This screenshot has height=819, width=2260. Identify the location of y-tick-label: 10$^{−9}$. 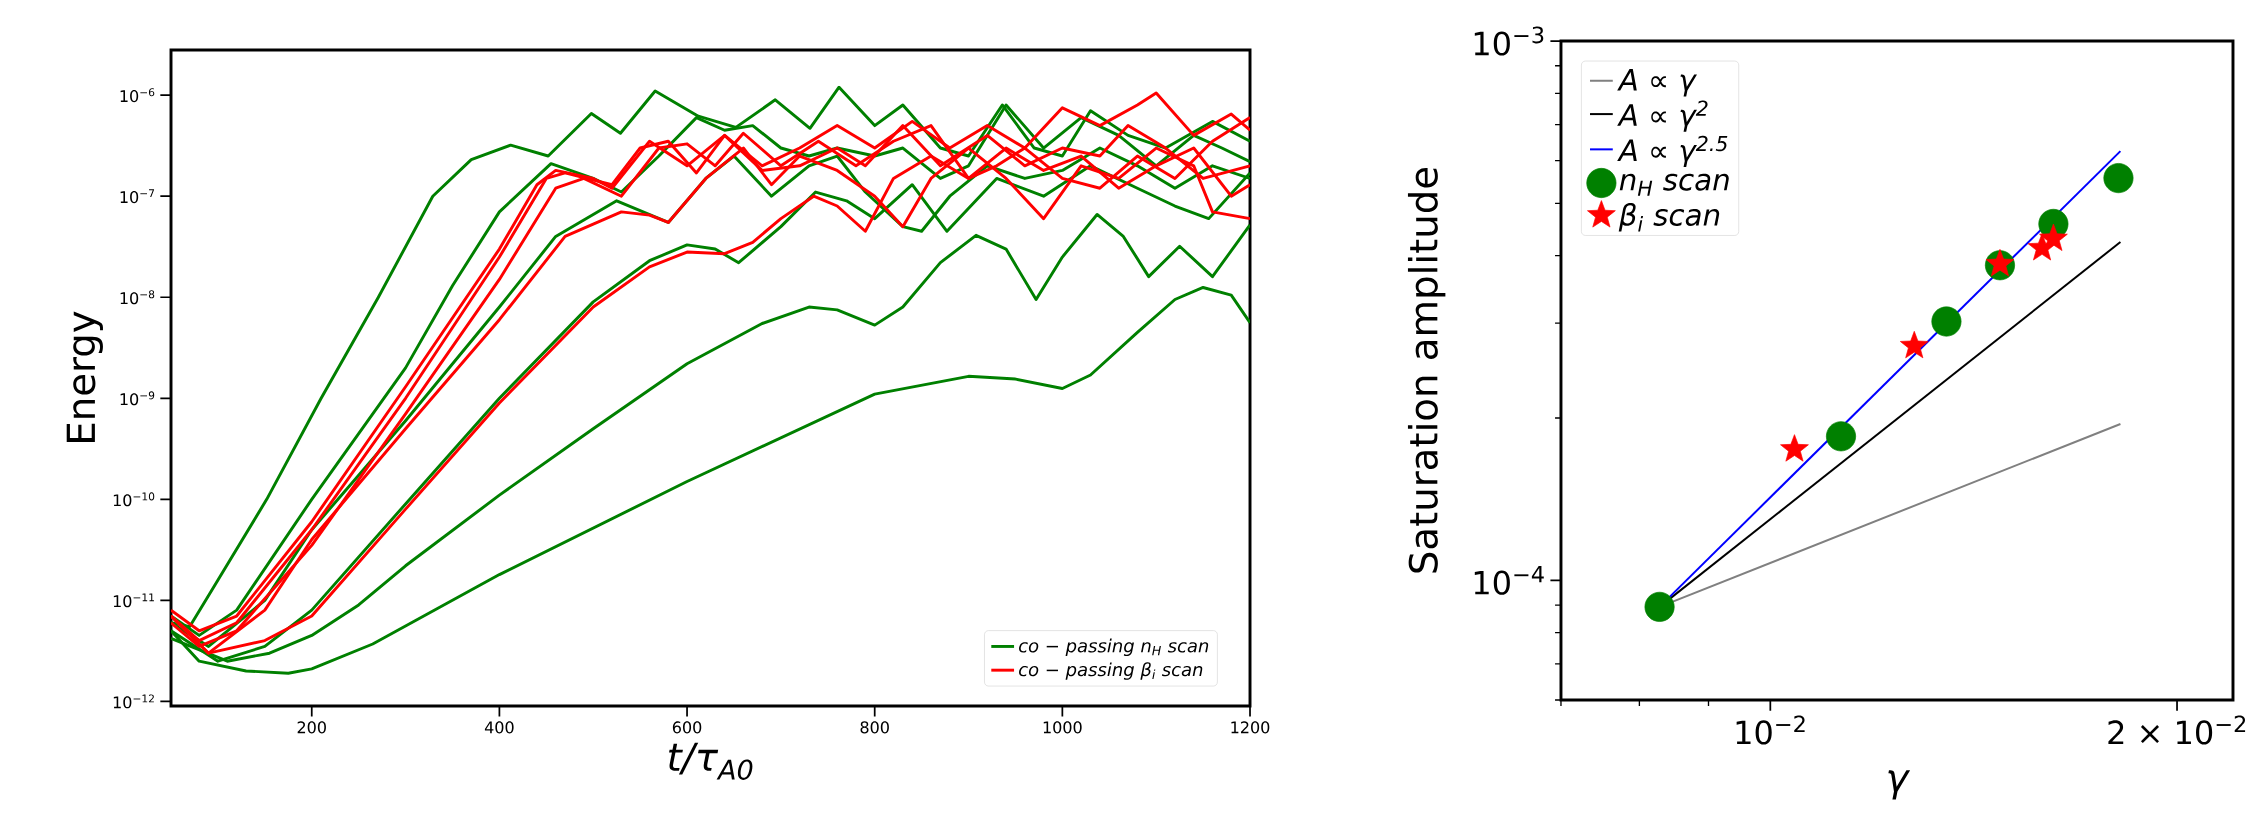
(137, 398).